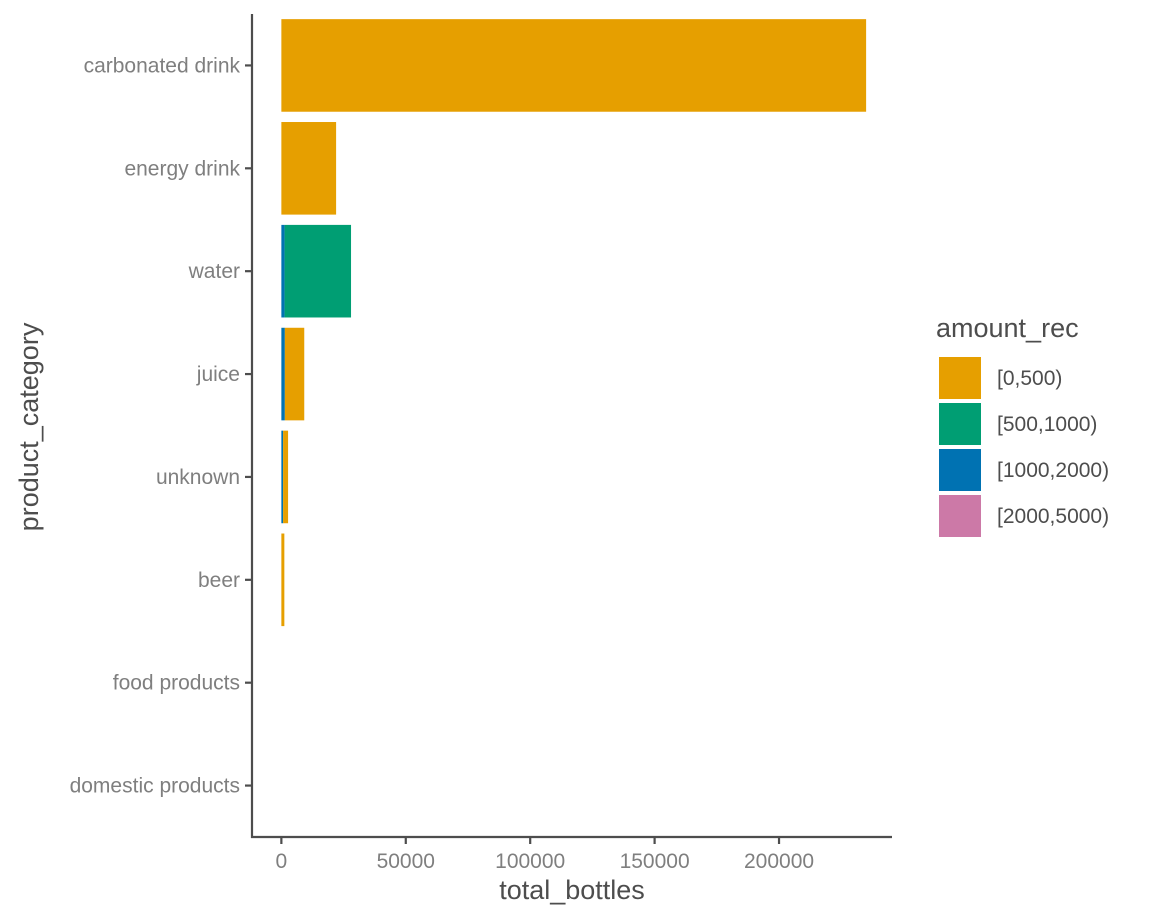 The image size is (1152, 921). I want to click on y-tick-label: food products, so click(176, 683).